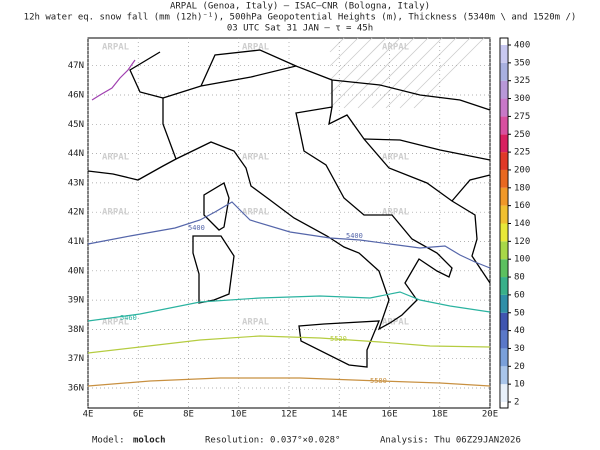 This screenshot has width=600, height=450. Describe the element at coordinates (522, 170) in the screenshot. I see `colorbar-label: 200` at that location.